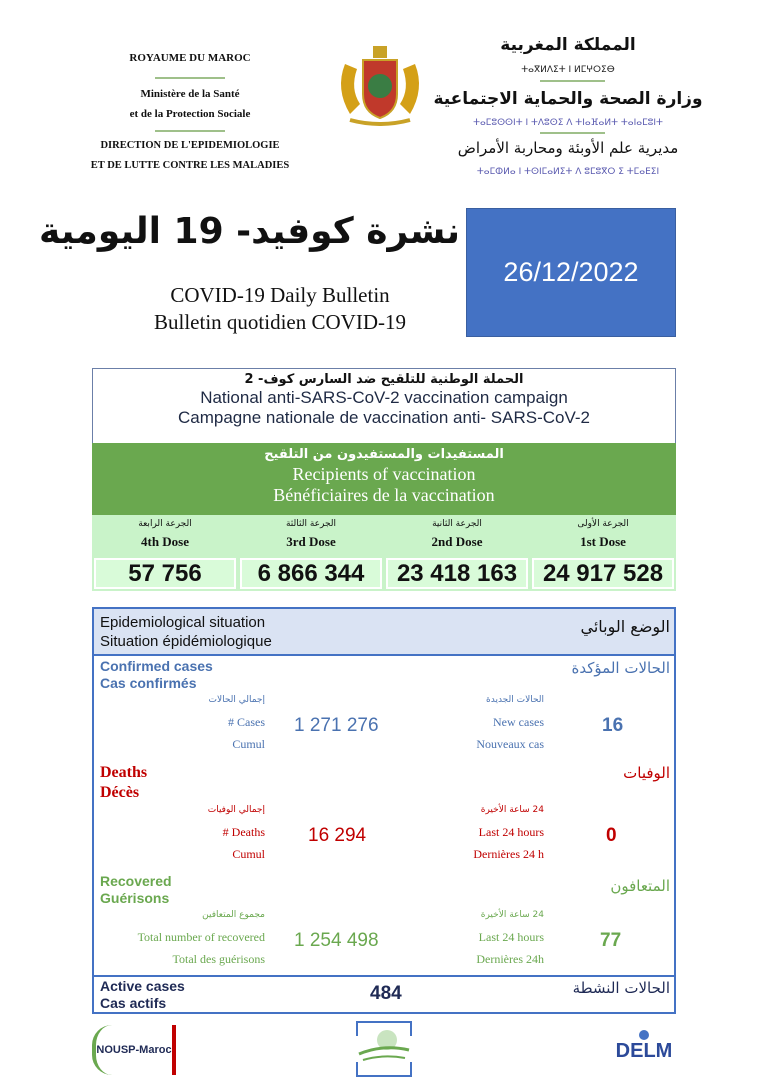 The height and width of the screenshot is (1086, 768). Describe the element at coordinates (386, 993) in the screenshot. I see `active-value: 484` at that location.